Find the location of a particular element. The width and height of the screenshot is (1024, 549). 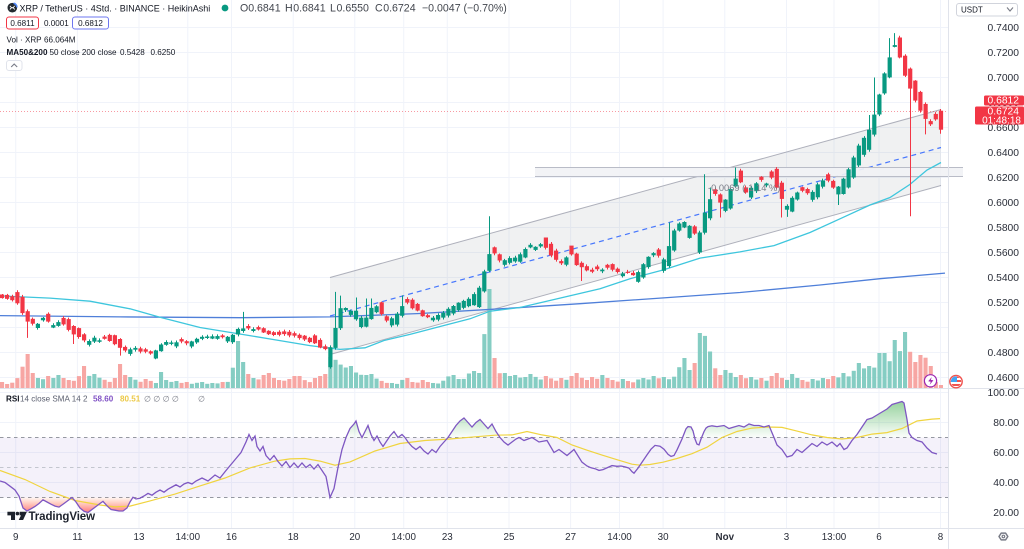

svg-text: 0.5400 is located at coordinates (1004, 278).